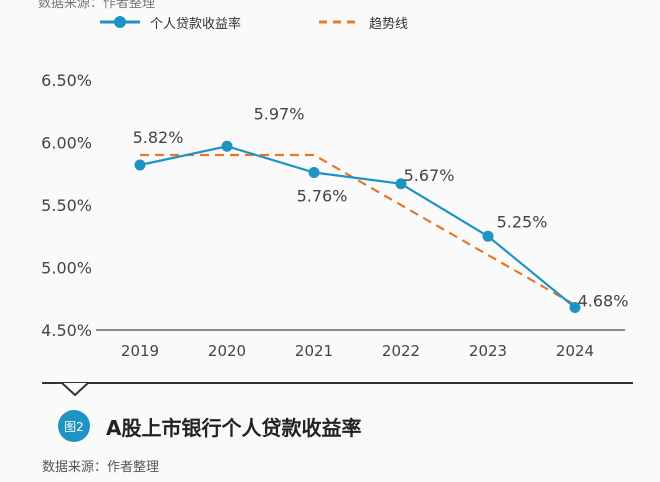  What do you see at coordinates (339, 22) in the screenshot?
I see `legend-dash-icon` at bounding box center [339, 22].